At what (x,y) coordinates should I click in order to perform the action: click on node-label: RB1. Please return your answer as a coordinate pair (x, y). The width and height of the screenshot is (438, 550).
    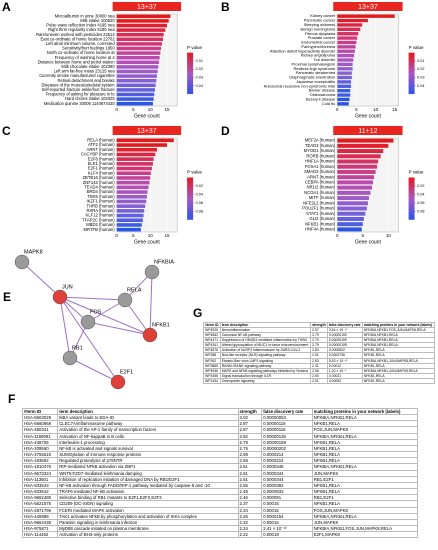
    Looking at the image, I should click on (77, 348).